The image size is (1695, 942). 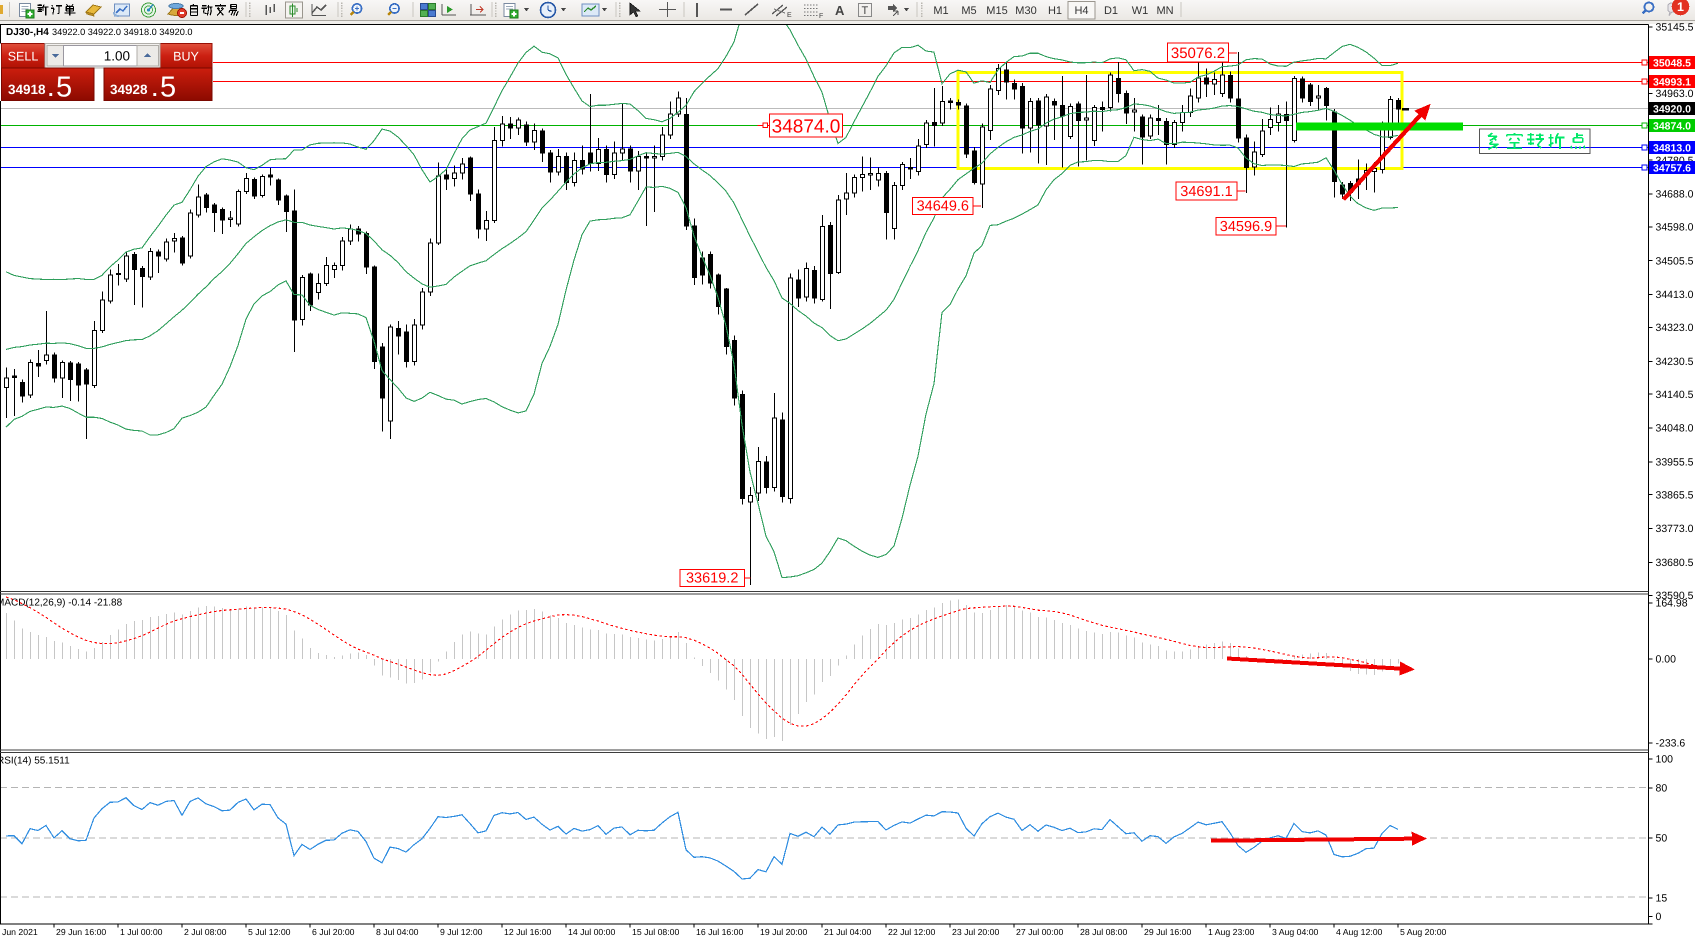 I want to click on svg-text: 28 Jul 08:00, so click(x=1104, y=932).